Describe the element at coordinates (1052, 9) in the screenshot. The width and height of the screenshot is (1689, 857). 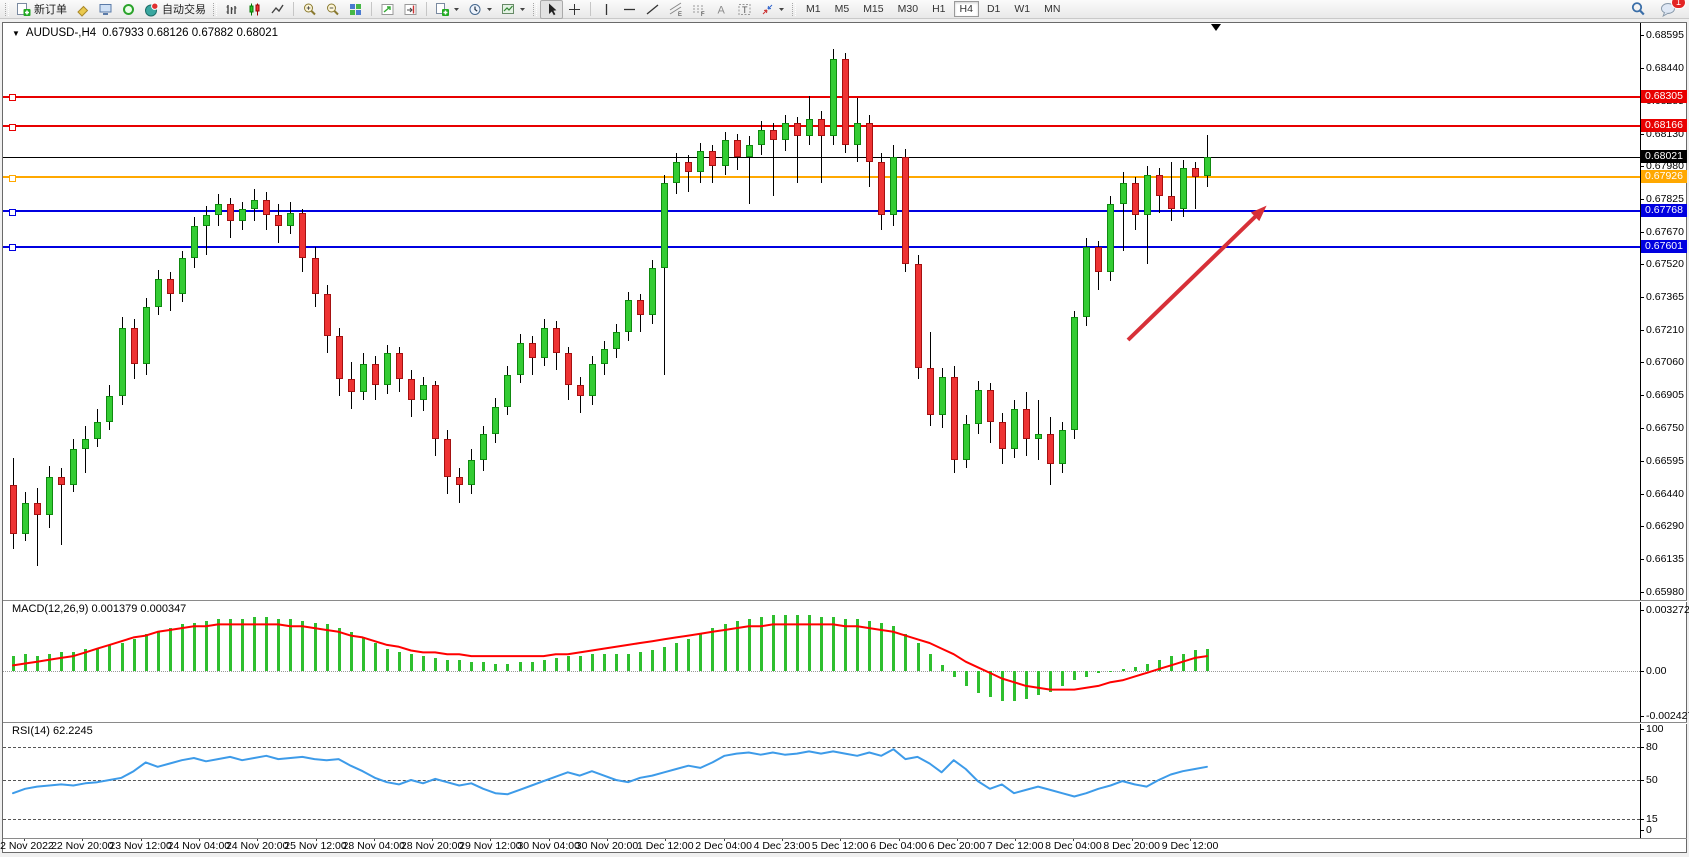
I see `timeframe-button-MN: MN` at that location.